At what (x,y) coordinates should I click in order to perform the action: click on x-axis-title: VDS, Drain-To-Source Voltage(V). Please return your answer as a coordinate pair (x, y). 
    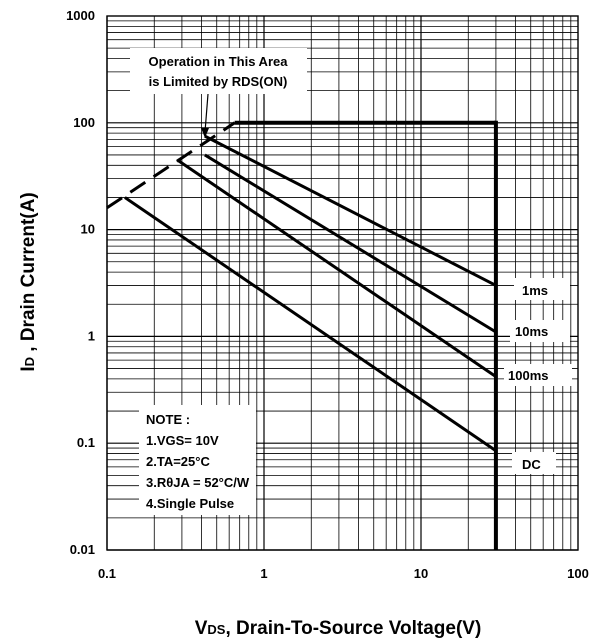
    Looking at the image, I should click on (338, 628).